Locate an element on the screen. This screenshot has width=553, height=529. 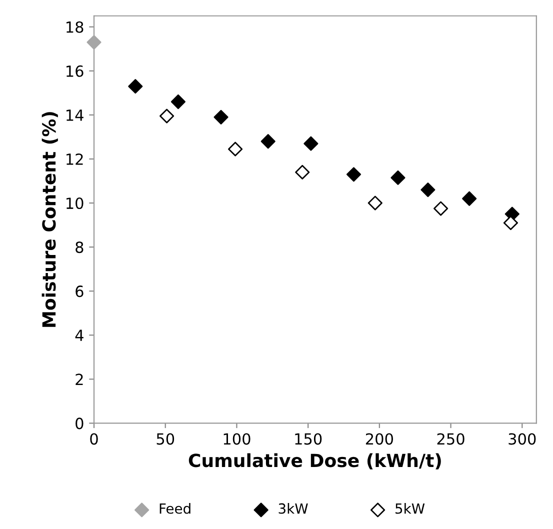
x-tick-label: 200 is located at coordinates (379, 439).